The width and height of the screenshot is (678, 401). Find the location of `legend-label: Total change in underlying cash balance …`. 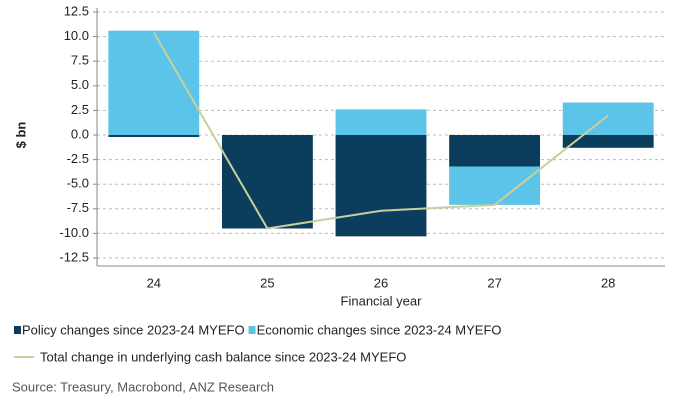

legend-label: Total change in underlying cash balance … is located at coordinates (223, 356).